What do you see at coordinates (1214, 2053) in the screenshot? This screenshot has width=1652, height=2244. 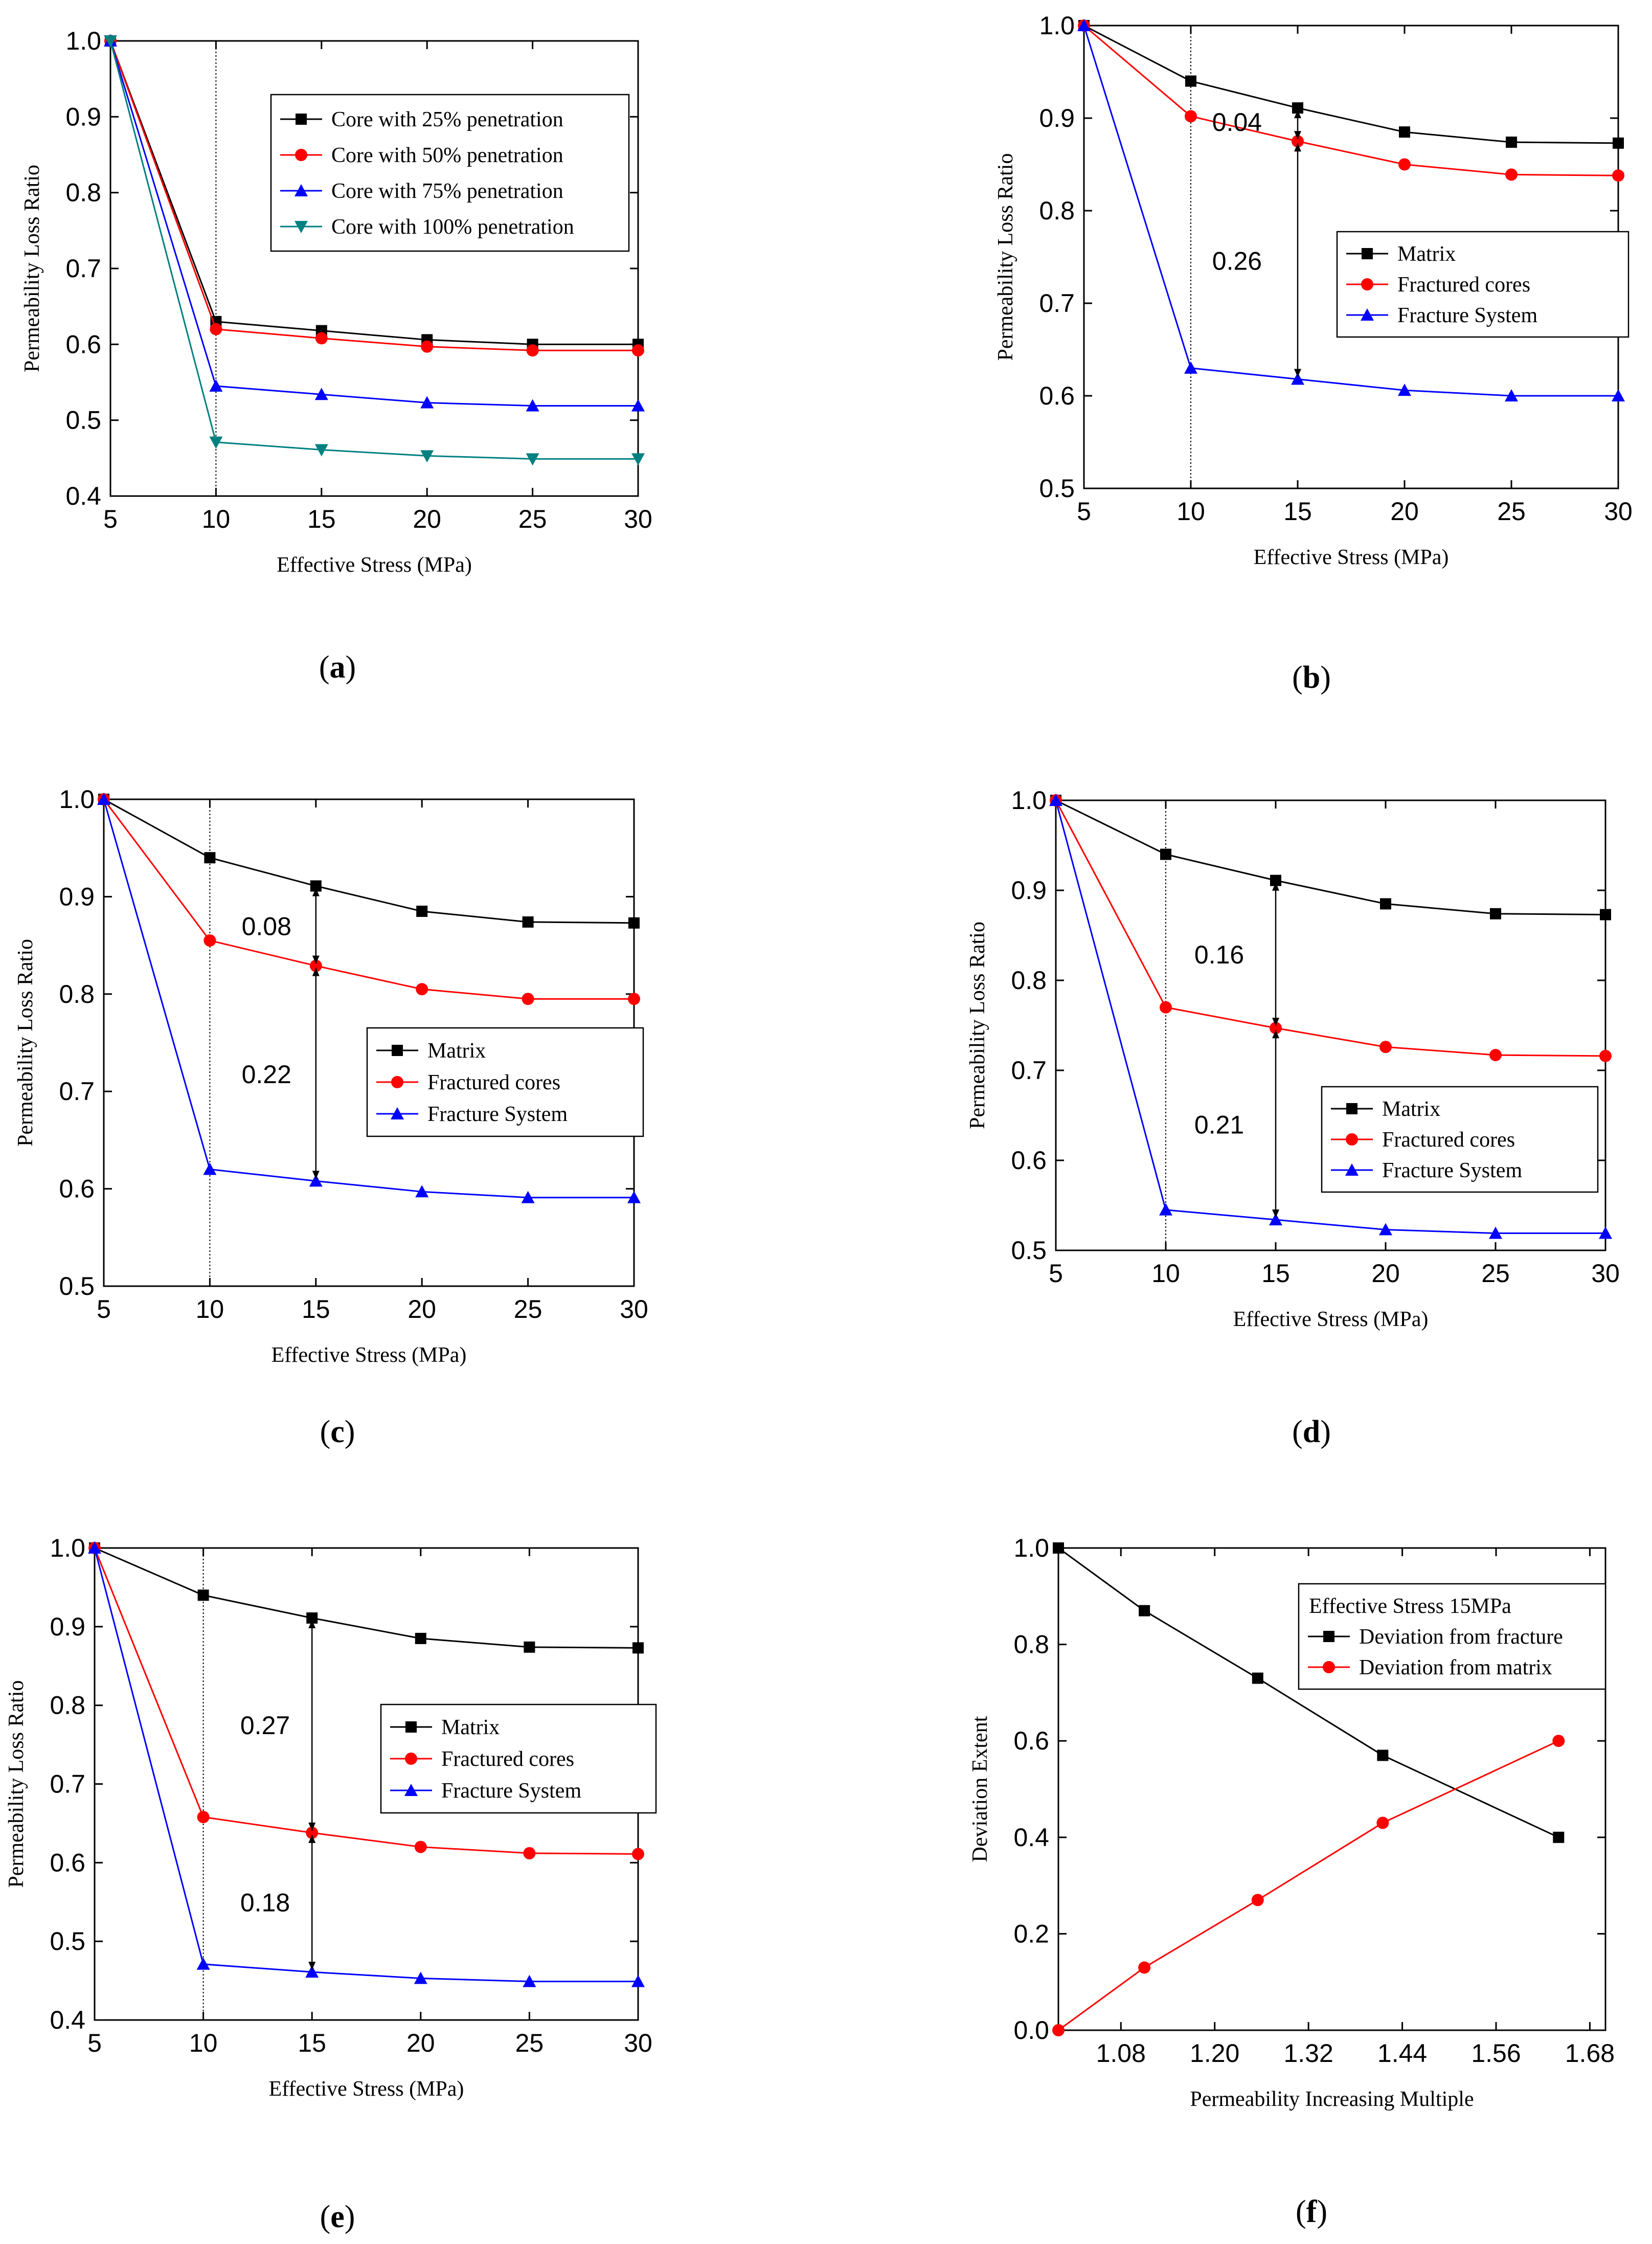 I see `x-tick-label-f: 1.20` at bounding box center [1214, 2053].